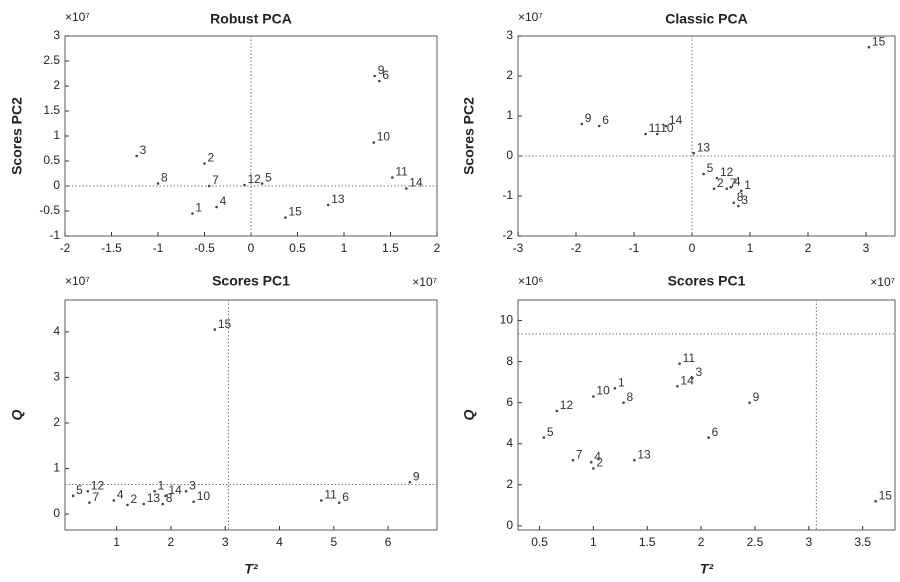 Image resolution: width=900 pixels, height=582 pixels. I want to click on point-label: 8, so click(630, 397).